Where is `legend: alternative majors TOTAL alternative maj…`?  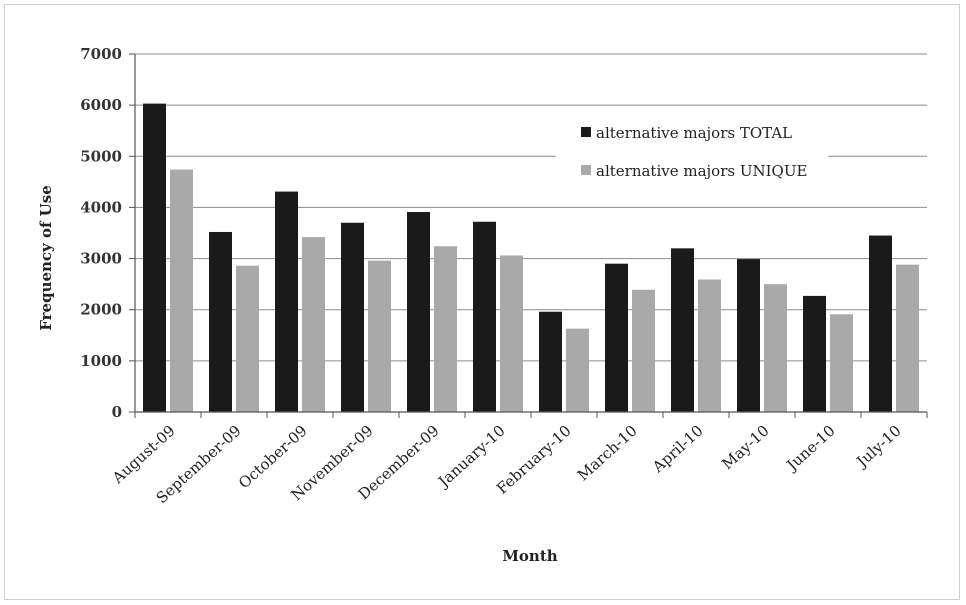
legend: alternative majors TOTAL alternative maj… is located at coordinates (692, 152).